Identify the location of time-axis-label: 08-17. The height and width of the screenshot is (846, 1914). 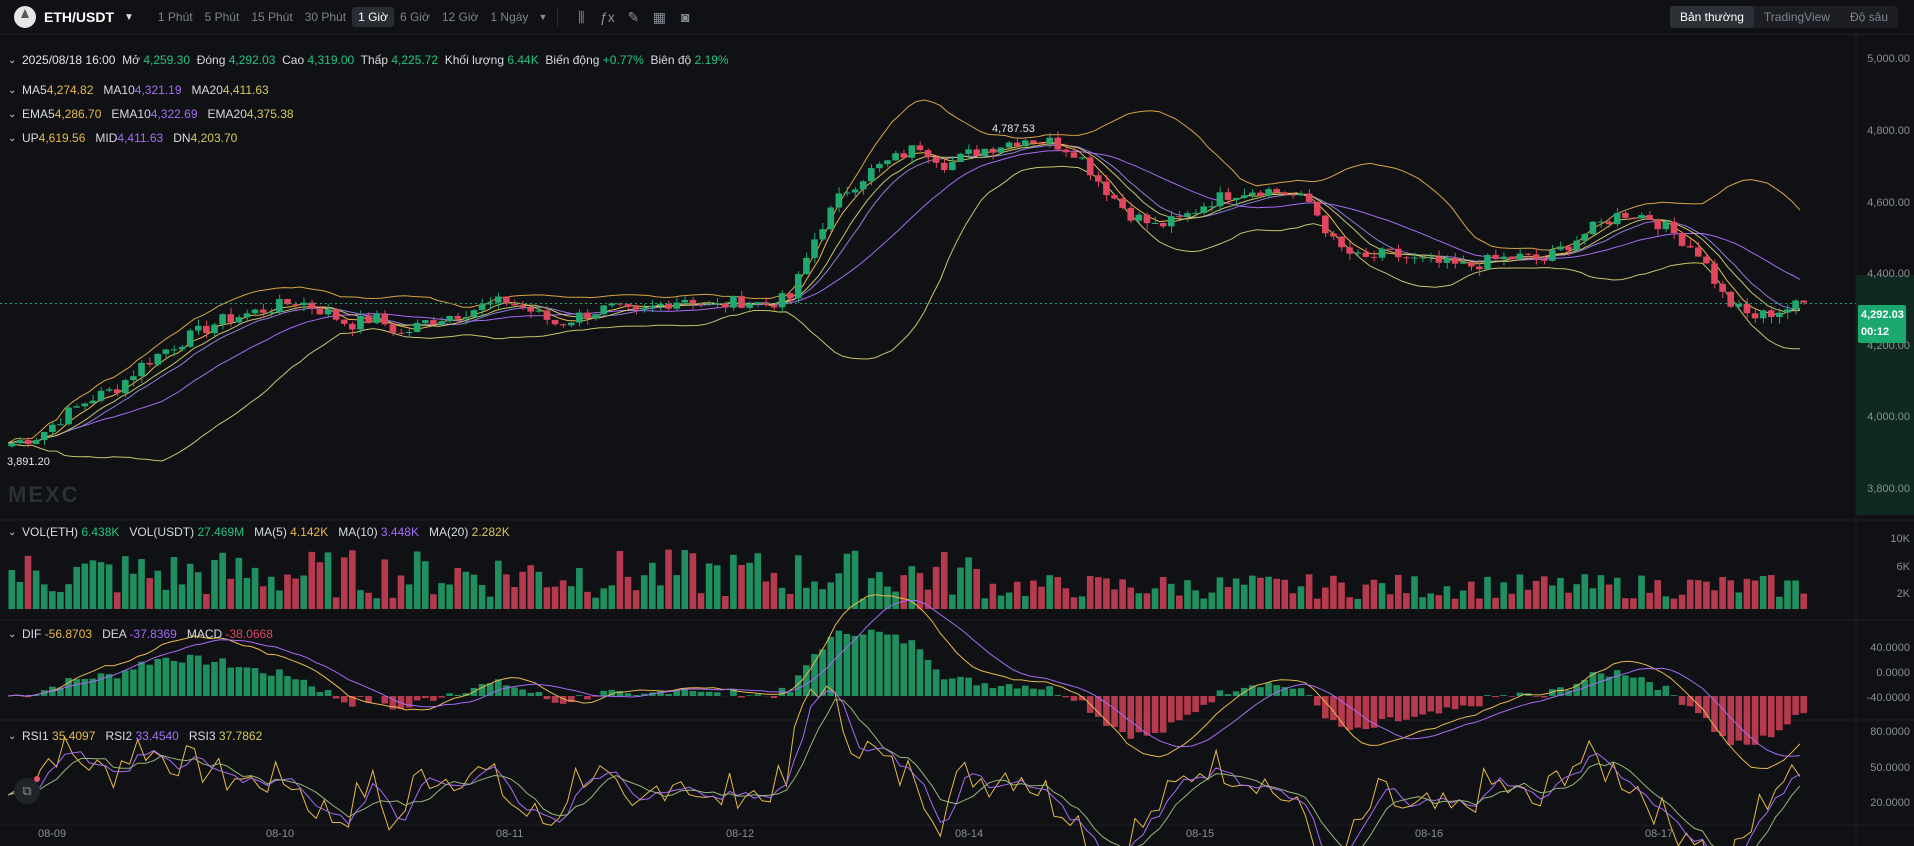
(1659, 834).